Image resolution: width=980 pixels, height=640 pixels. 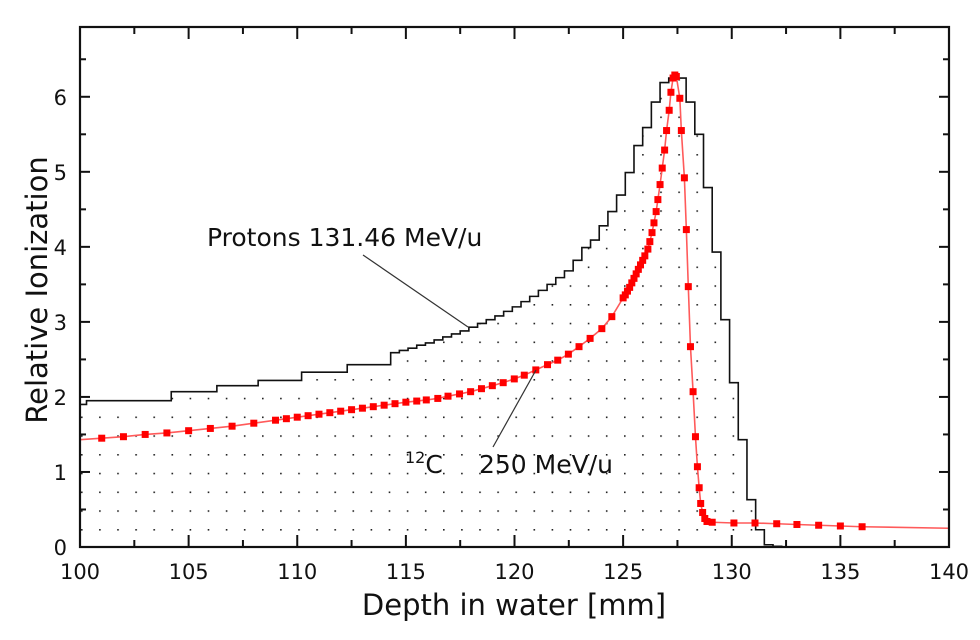 I want to click on x-tick-label: 130, so click(x=732, y=572).